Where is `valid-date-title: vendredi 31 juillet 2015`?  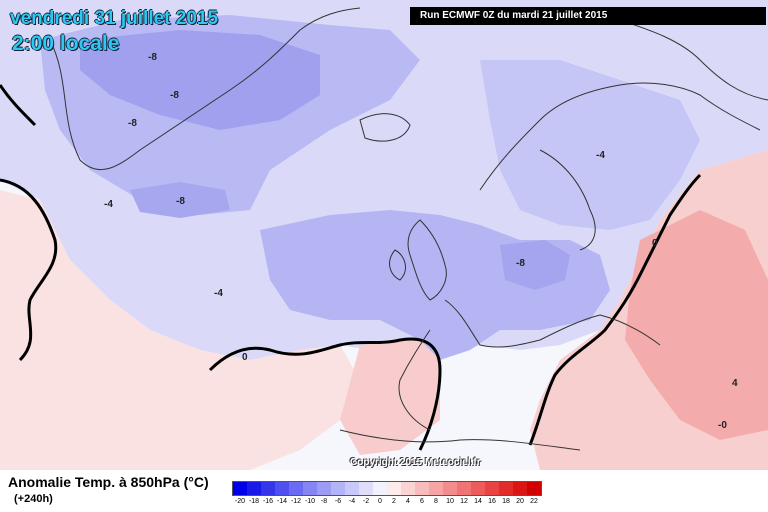
valid-date-title: vendredi 31 juillet 2015 is located at coordinates (114, 18).